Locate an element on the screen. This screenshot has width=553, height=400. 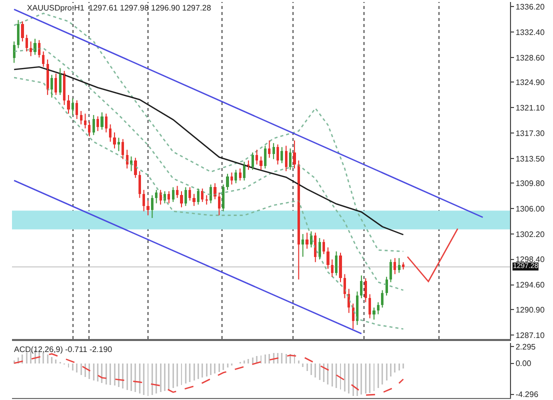
y-tick-label: 1332.40 is located at coordinates (531, 32).